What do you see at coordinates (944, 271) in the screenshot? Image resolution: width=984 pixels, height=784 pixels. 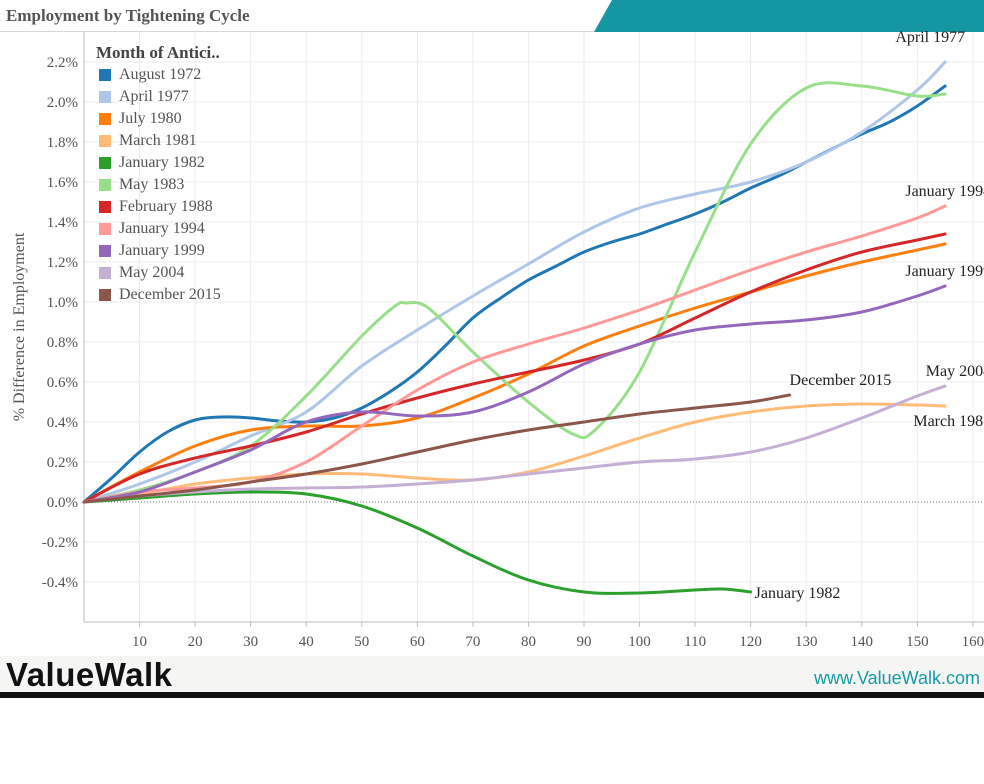 I see `annotation-january-1999: January 1999` at bounding box center [944, 271].